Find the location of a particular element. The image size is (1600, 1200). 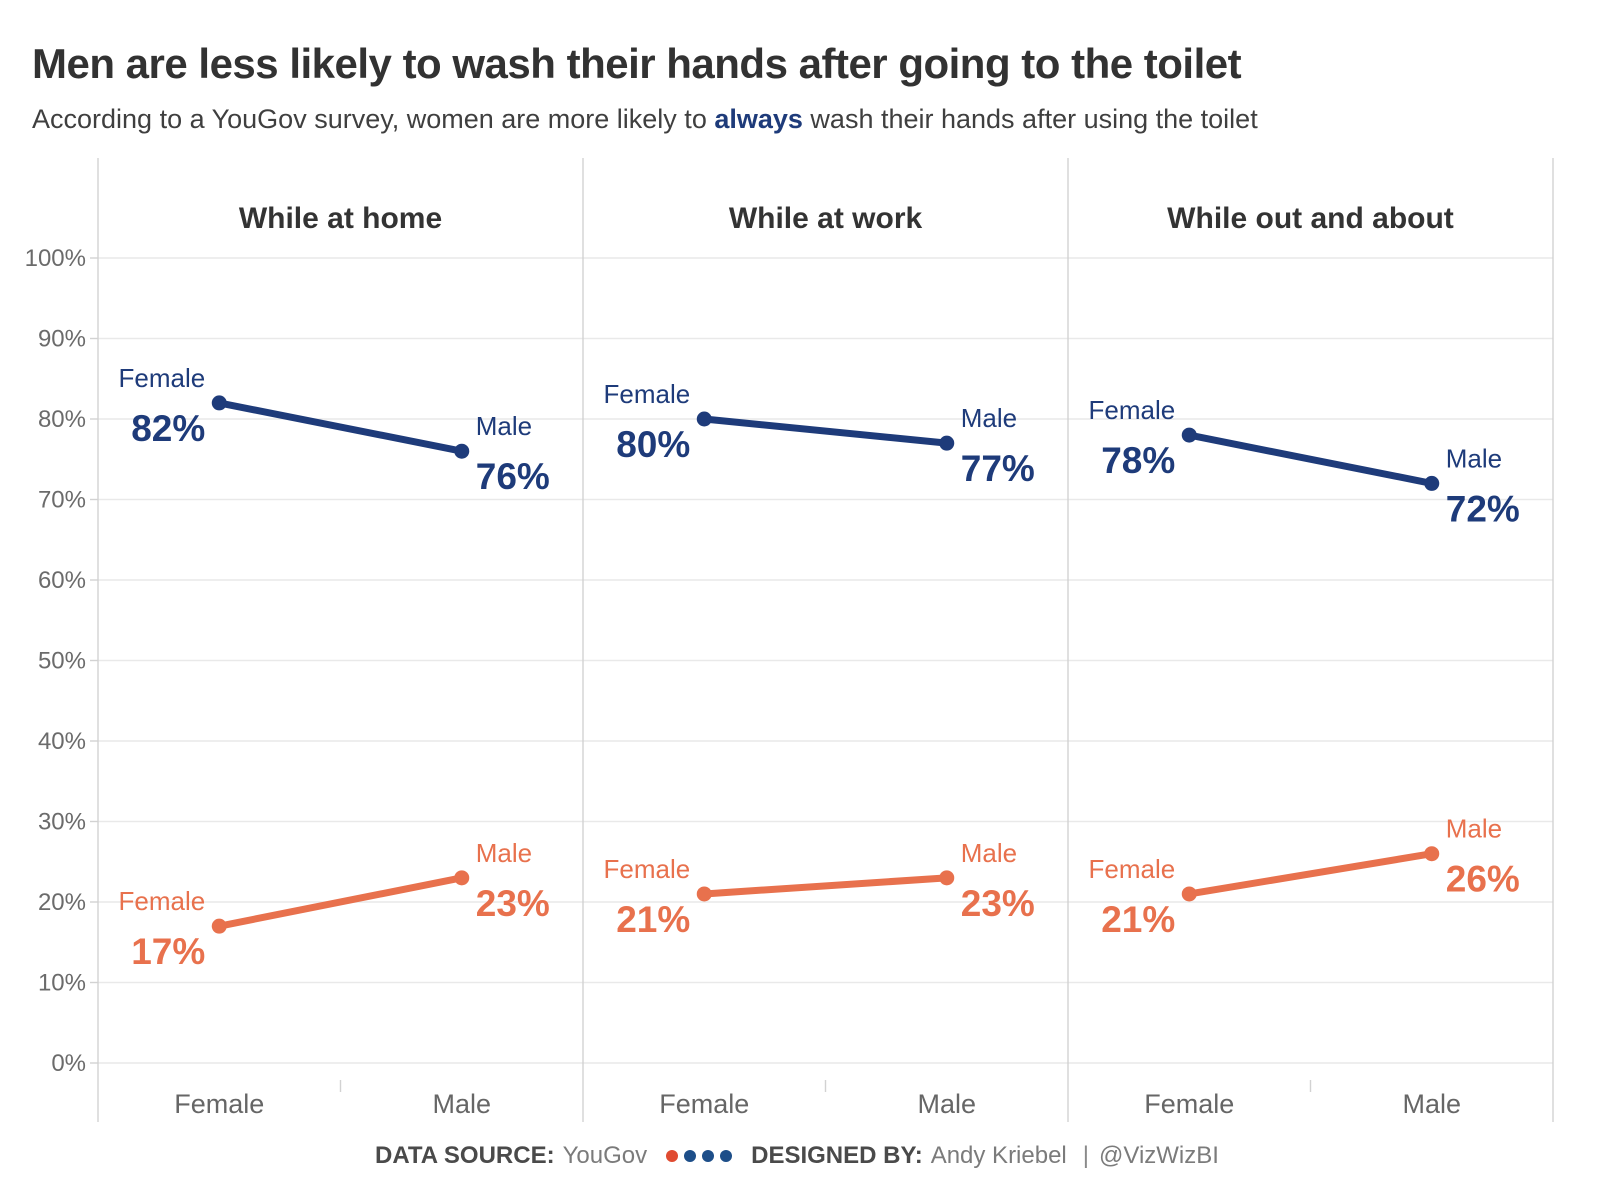

y-tick-label-70: 70% is located at coordinates (62, 500).